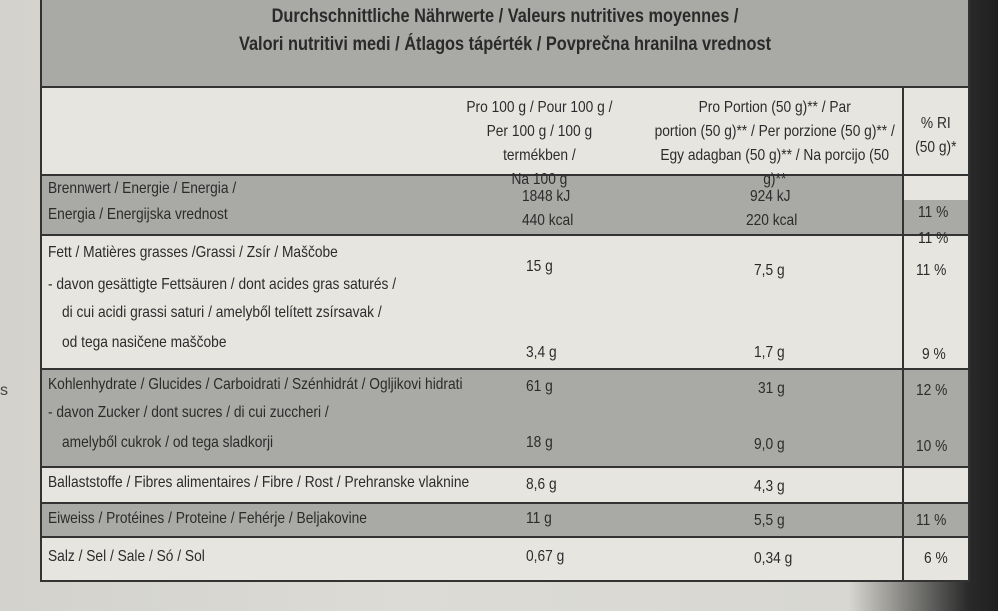 The image size is (998, 611). I want to click on band-carbs-ri, so click(936, 418).